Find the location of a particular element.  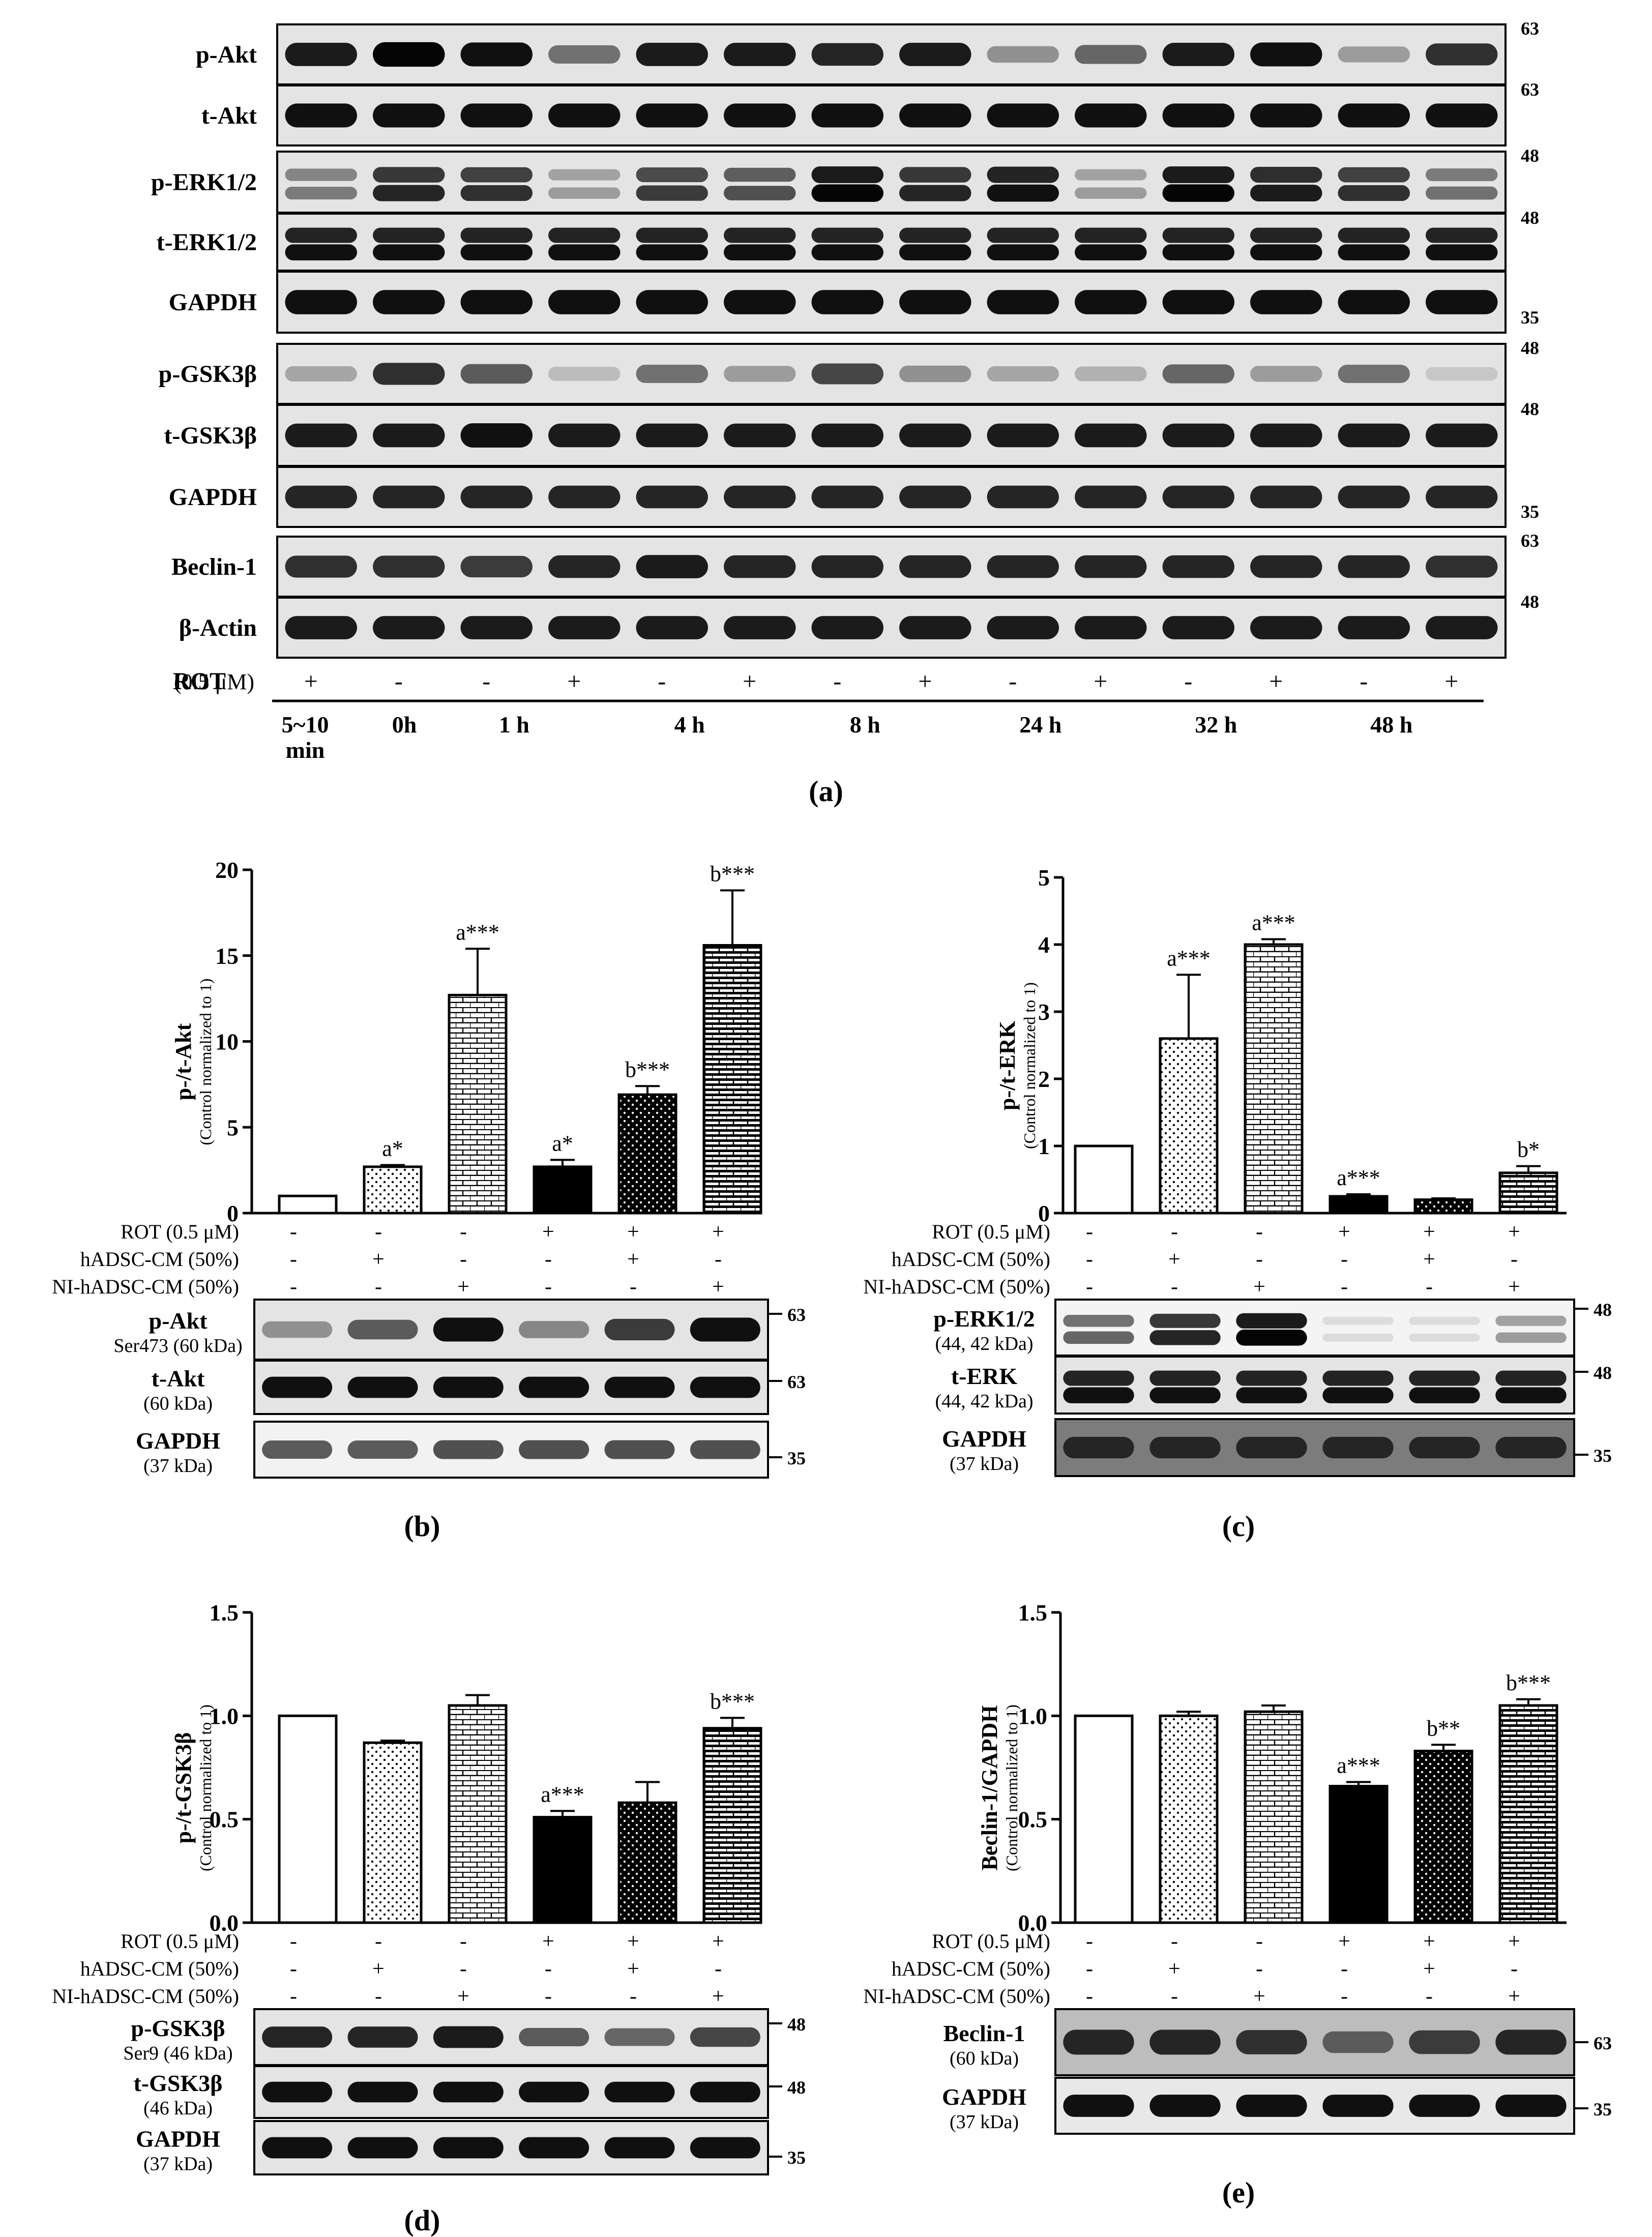

rot-conc: (0.5 μM) is located at coordinates (214, 681).